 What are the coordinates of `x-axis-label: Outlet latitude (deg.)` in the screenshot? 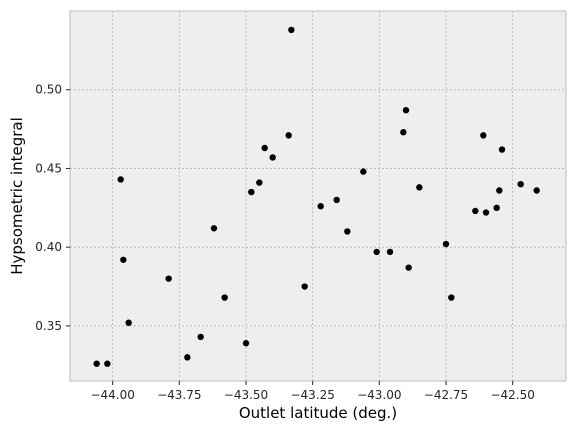 It's located at (318, 413).